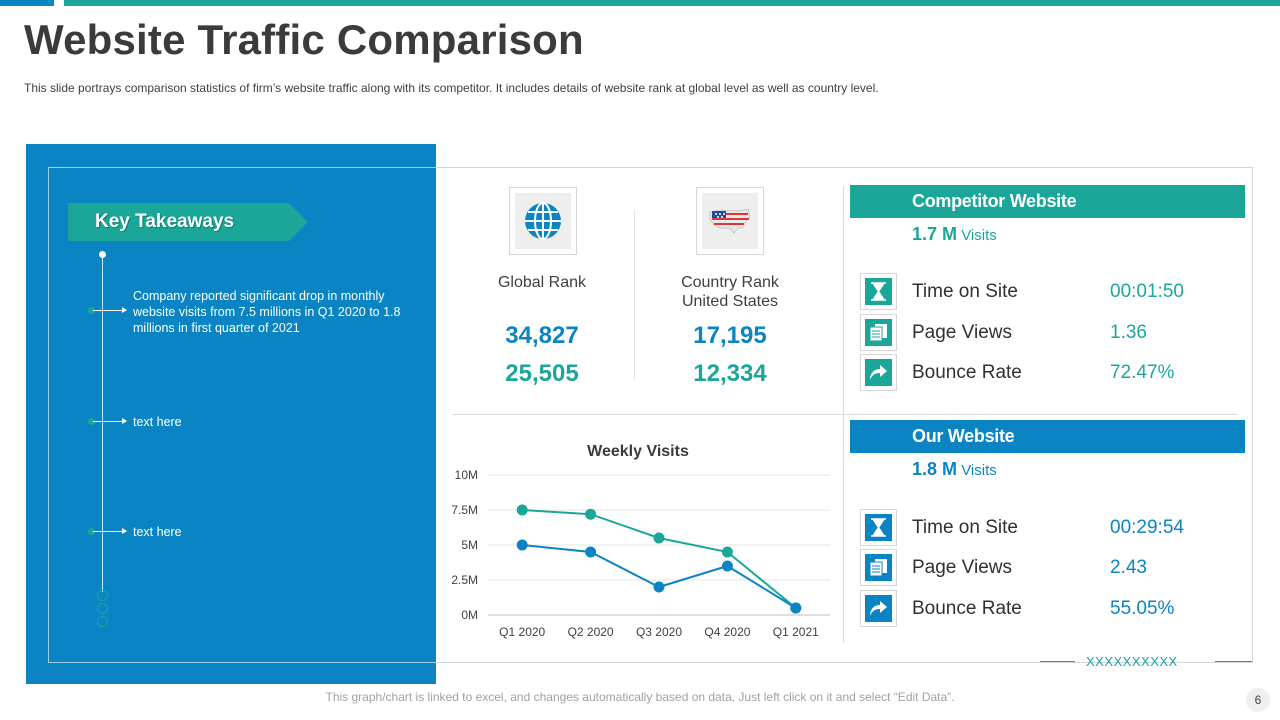 This screenshot has height=720, width=1280. What do you see at coordinates (730, 335) in the screenshot?
I see `country-rank-competitor: 17,195` at bounding box center [730, 335].